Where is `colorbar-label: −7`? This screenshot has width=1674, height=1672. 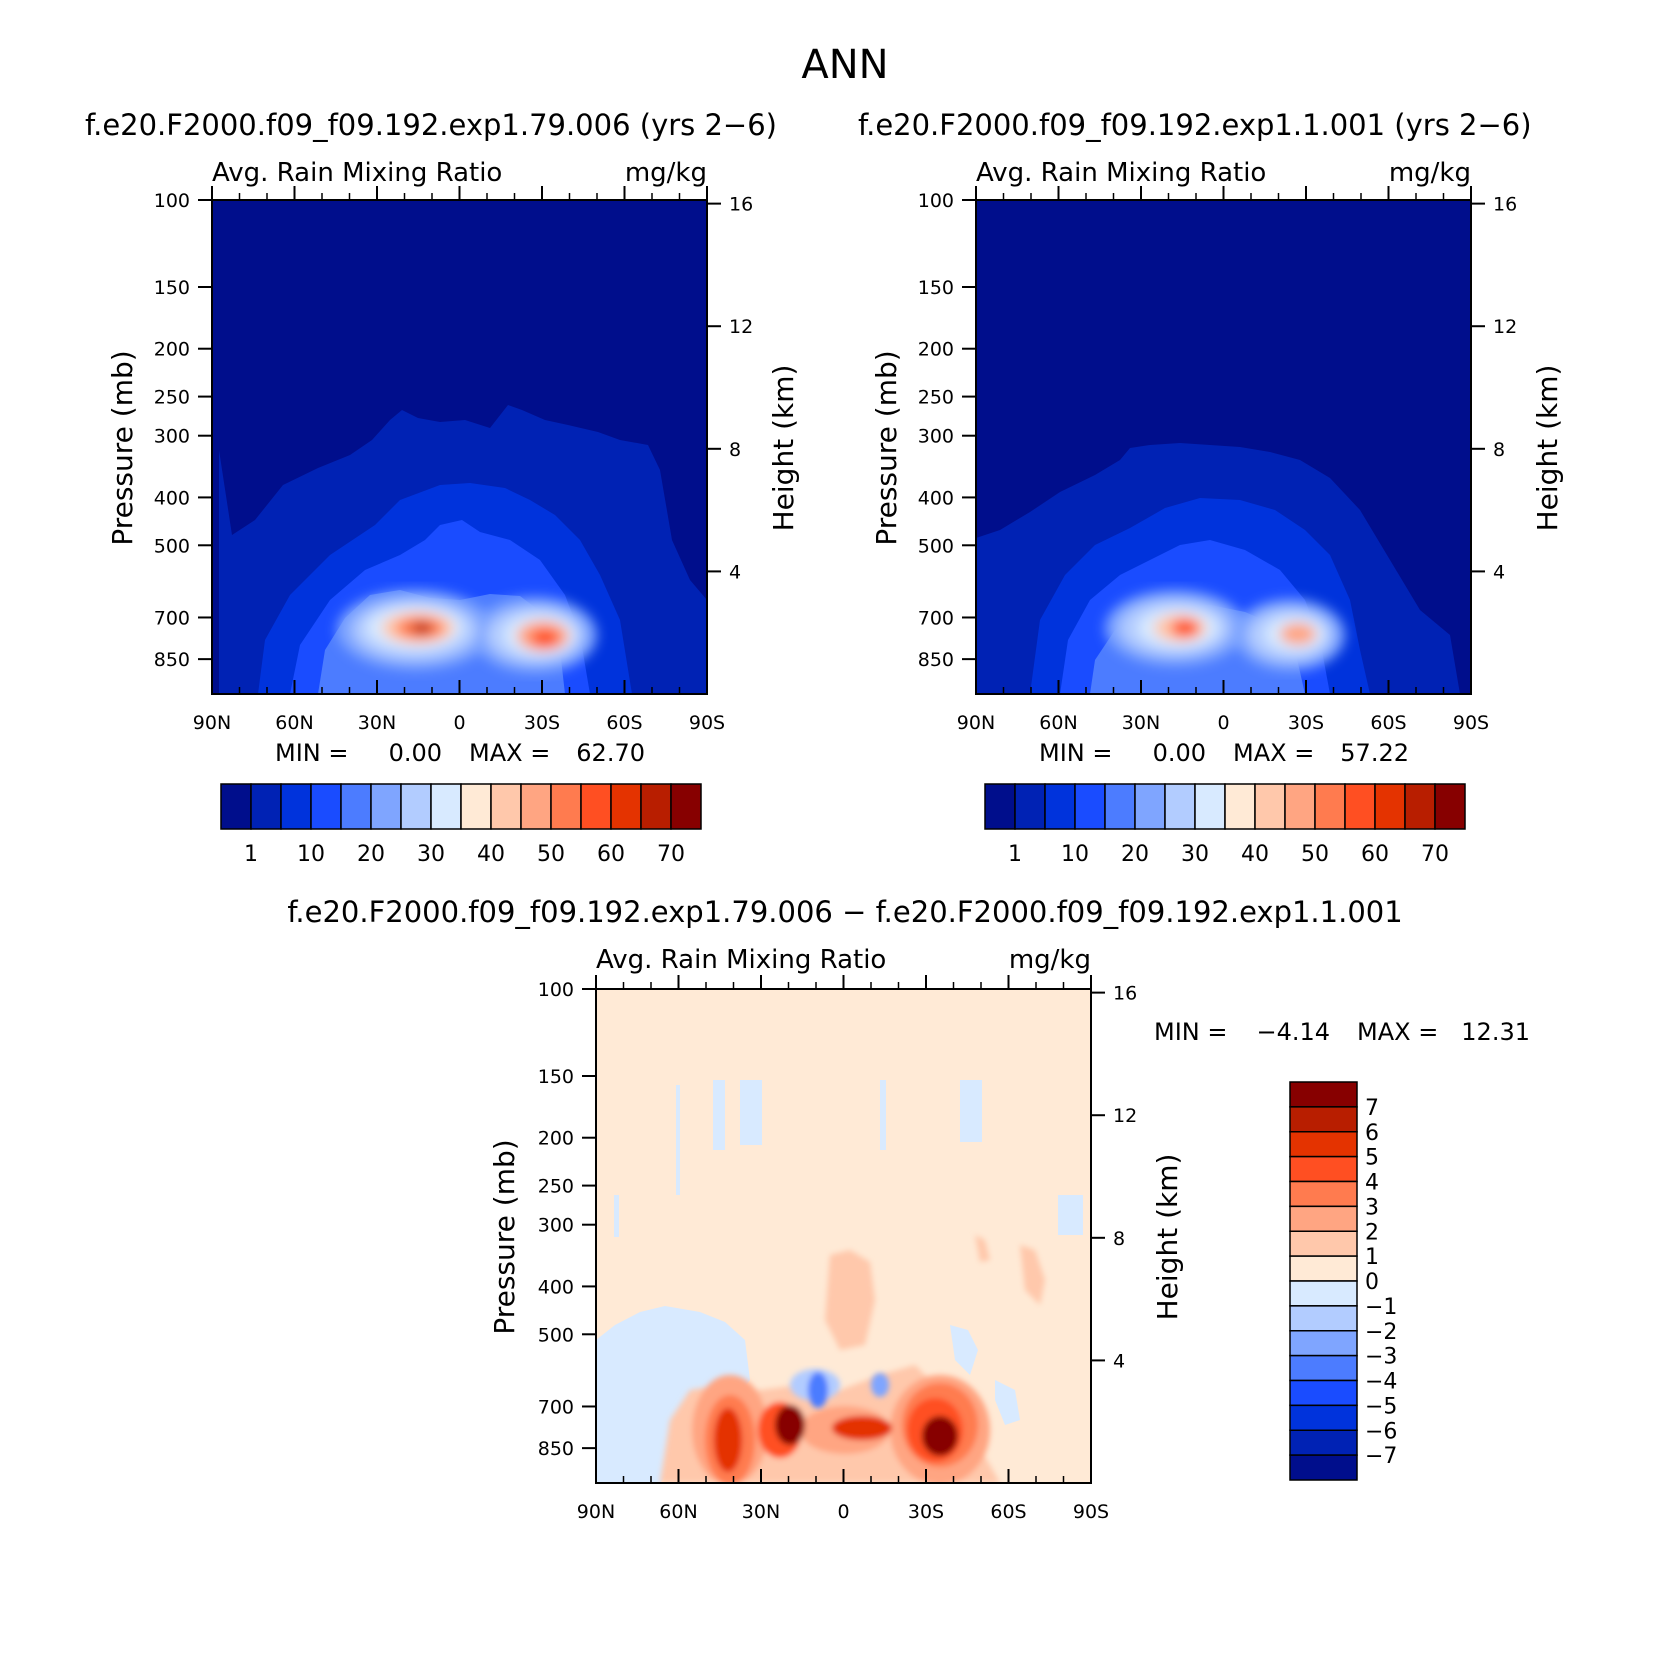
colorbar-label: −7 is located at coordinates (1381, 1456).